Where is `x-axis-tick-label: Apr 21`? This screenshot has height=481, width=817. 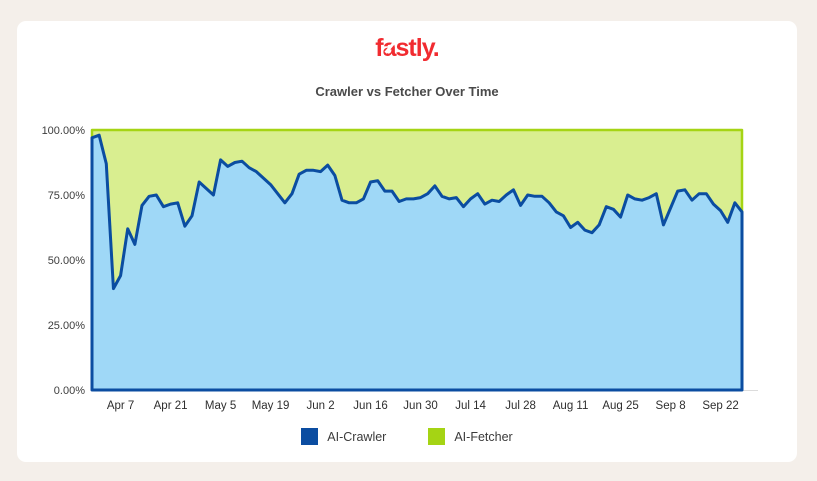
x-axis-tick-label: Apr 21 is located at coordinates (171, 406).